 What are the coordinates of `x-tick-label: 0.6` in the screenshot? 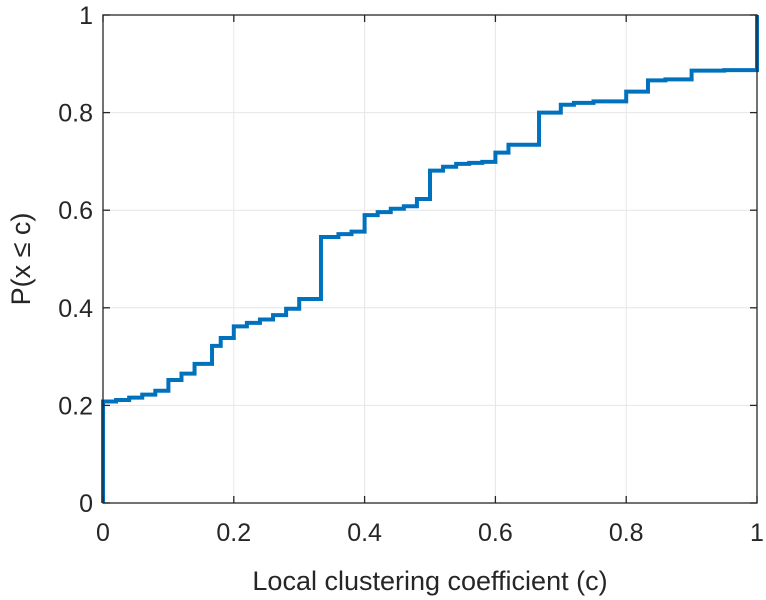 It's located at (495, 533).